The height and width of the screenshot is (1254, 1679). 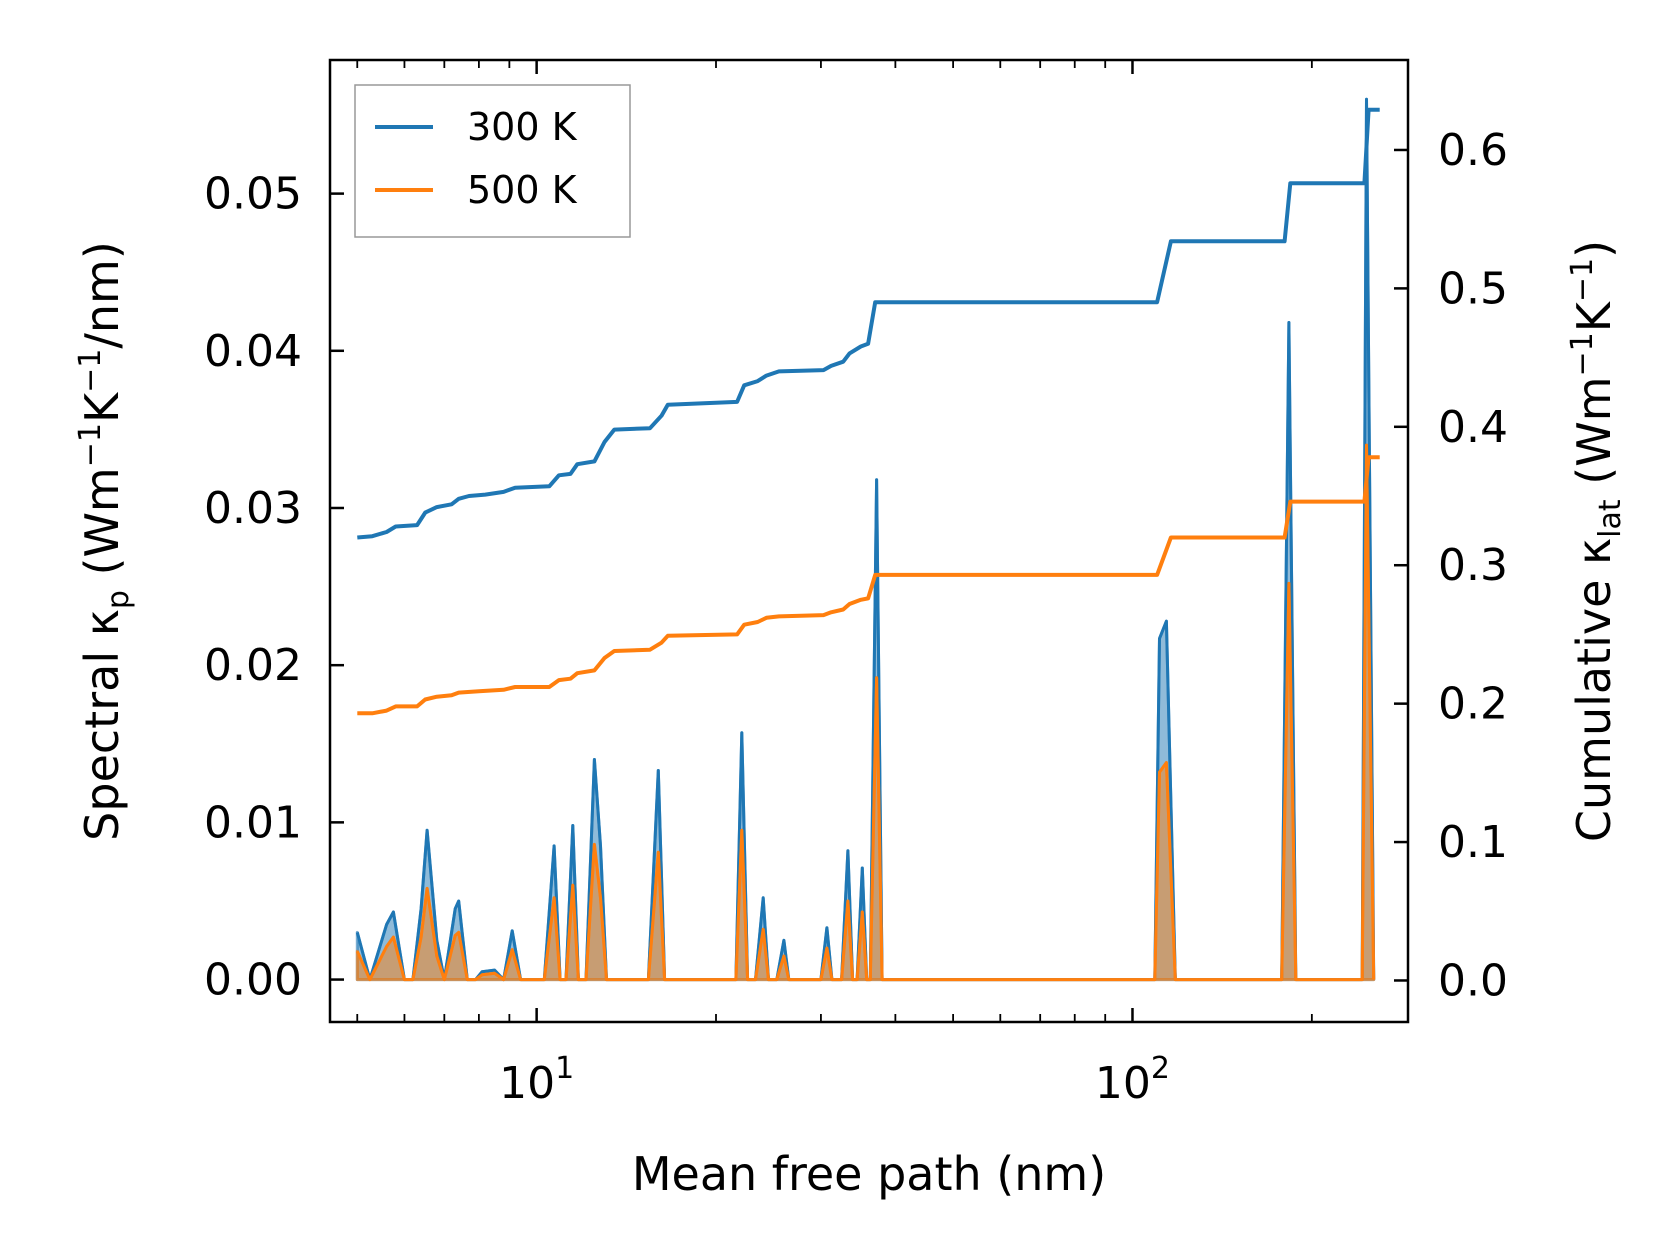 I want to click on right-tick-label: 0.1, so click(x=1473, y=842).